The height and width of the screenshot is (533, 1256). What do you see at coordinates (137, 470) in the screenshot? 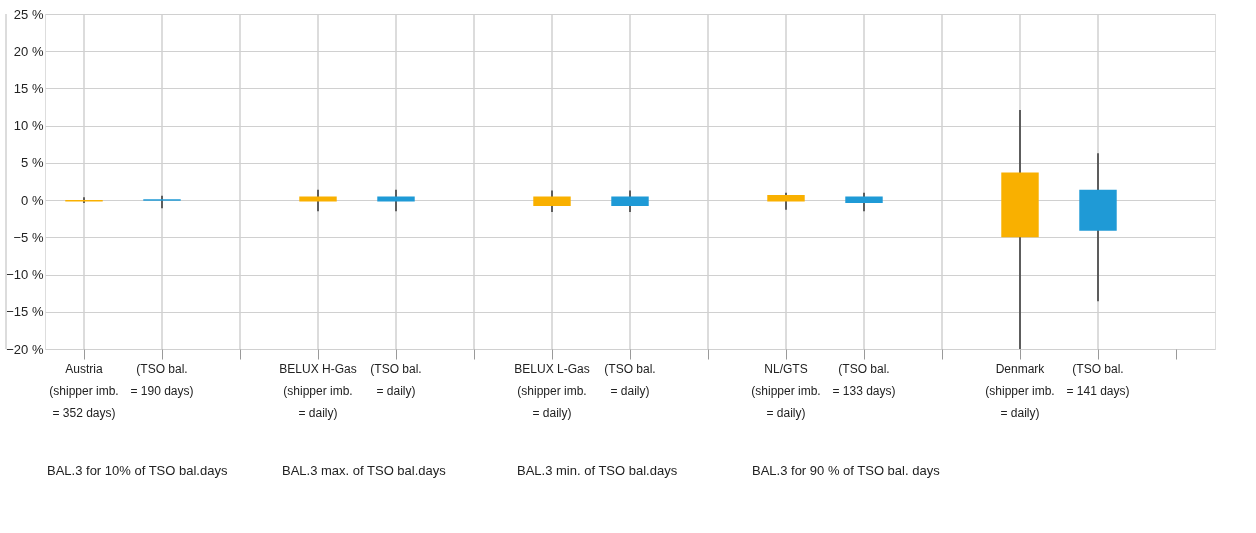
I see `text: BAL.3 for 10% of TSO bal.days` at bounding box center [137, 470].